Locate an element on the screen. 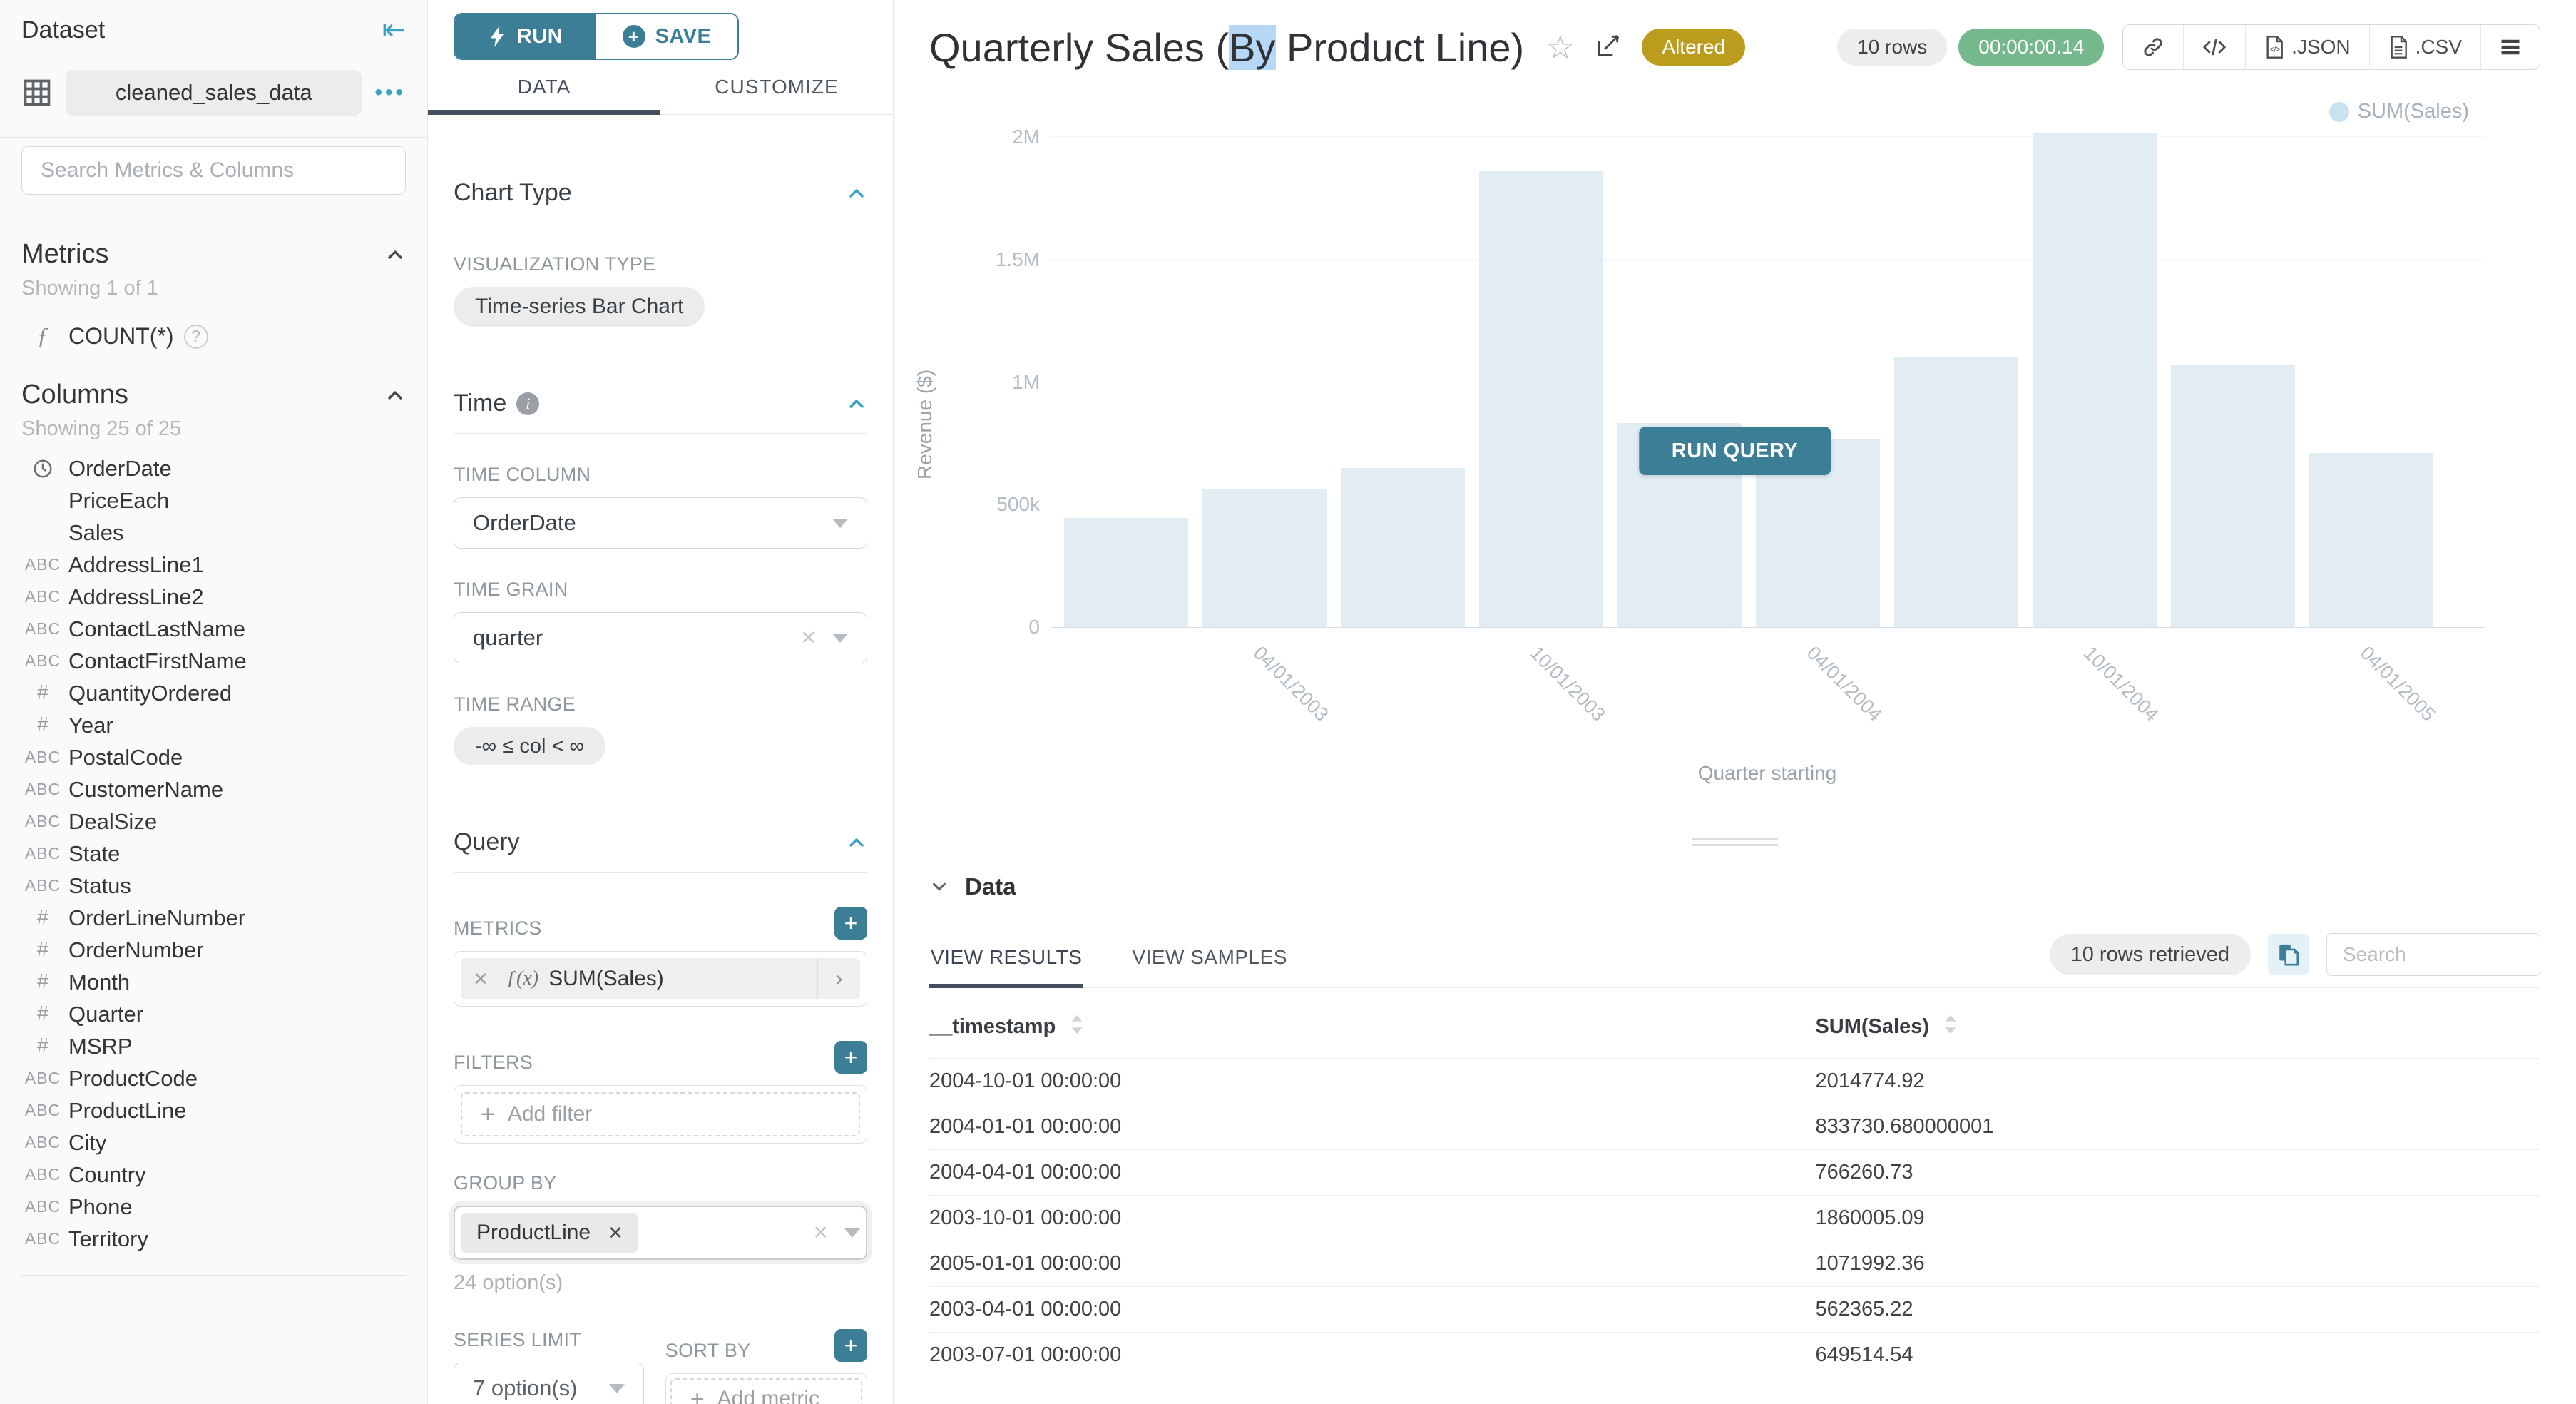 This screenshot has height=1404, width=2576. menu-button is located at coordinates (2510, 47).